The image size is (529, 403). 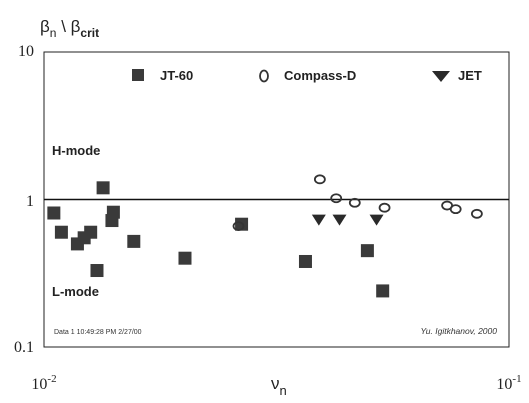 I want to click on y-tick-label-0.1: 0.1, so click(x=24, y=347).